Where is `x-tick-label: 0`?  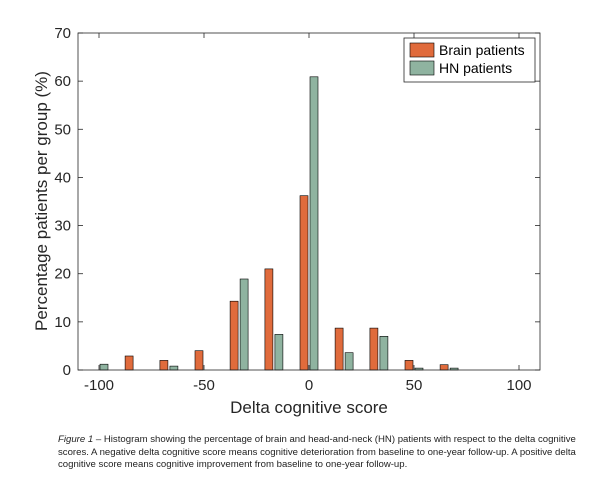 x-tick-label: 0 is located at coordinates (309, 385).